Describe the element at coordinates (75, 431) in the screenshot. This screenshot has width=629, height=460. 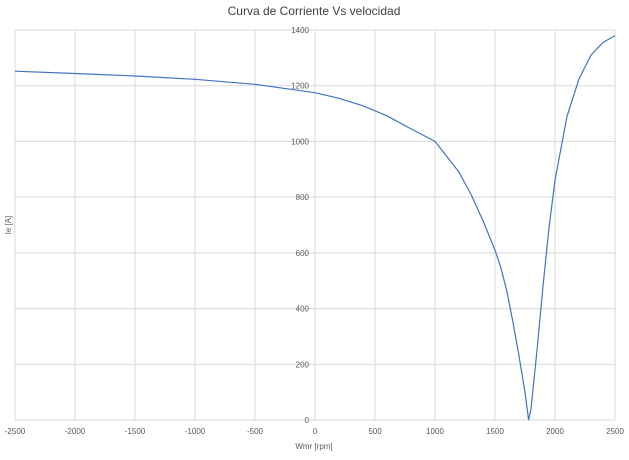
I see `x-tick-label: -2000` at that location.